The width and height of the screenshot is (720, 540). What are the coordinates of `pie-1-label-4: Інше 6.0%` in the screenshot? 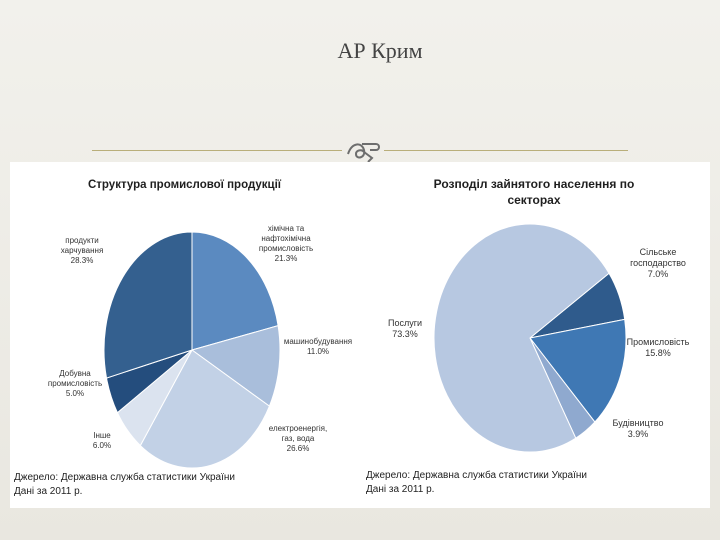 It's located at (102, 440).